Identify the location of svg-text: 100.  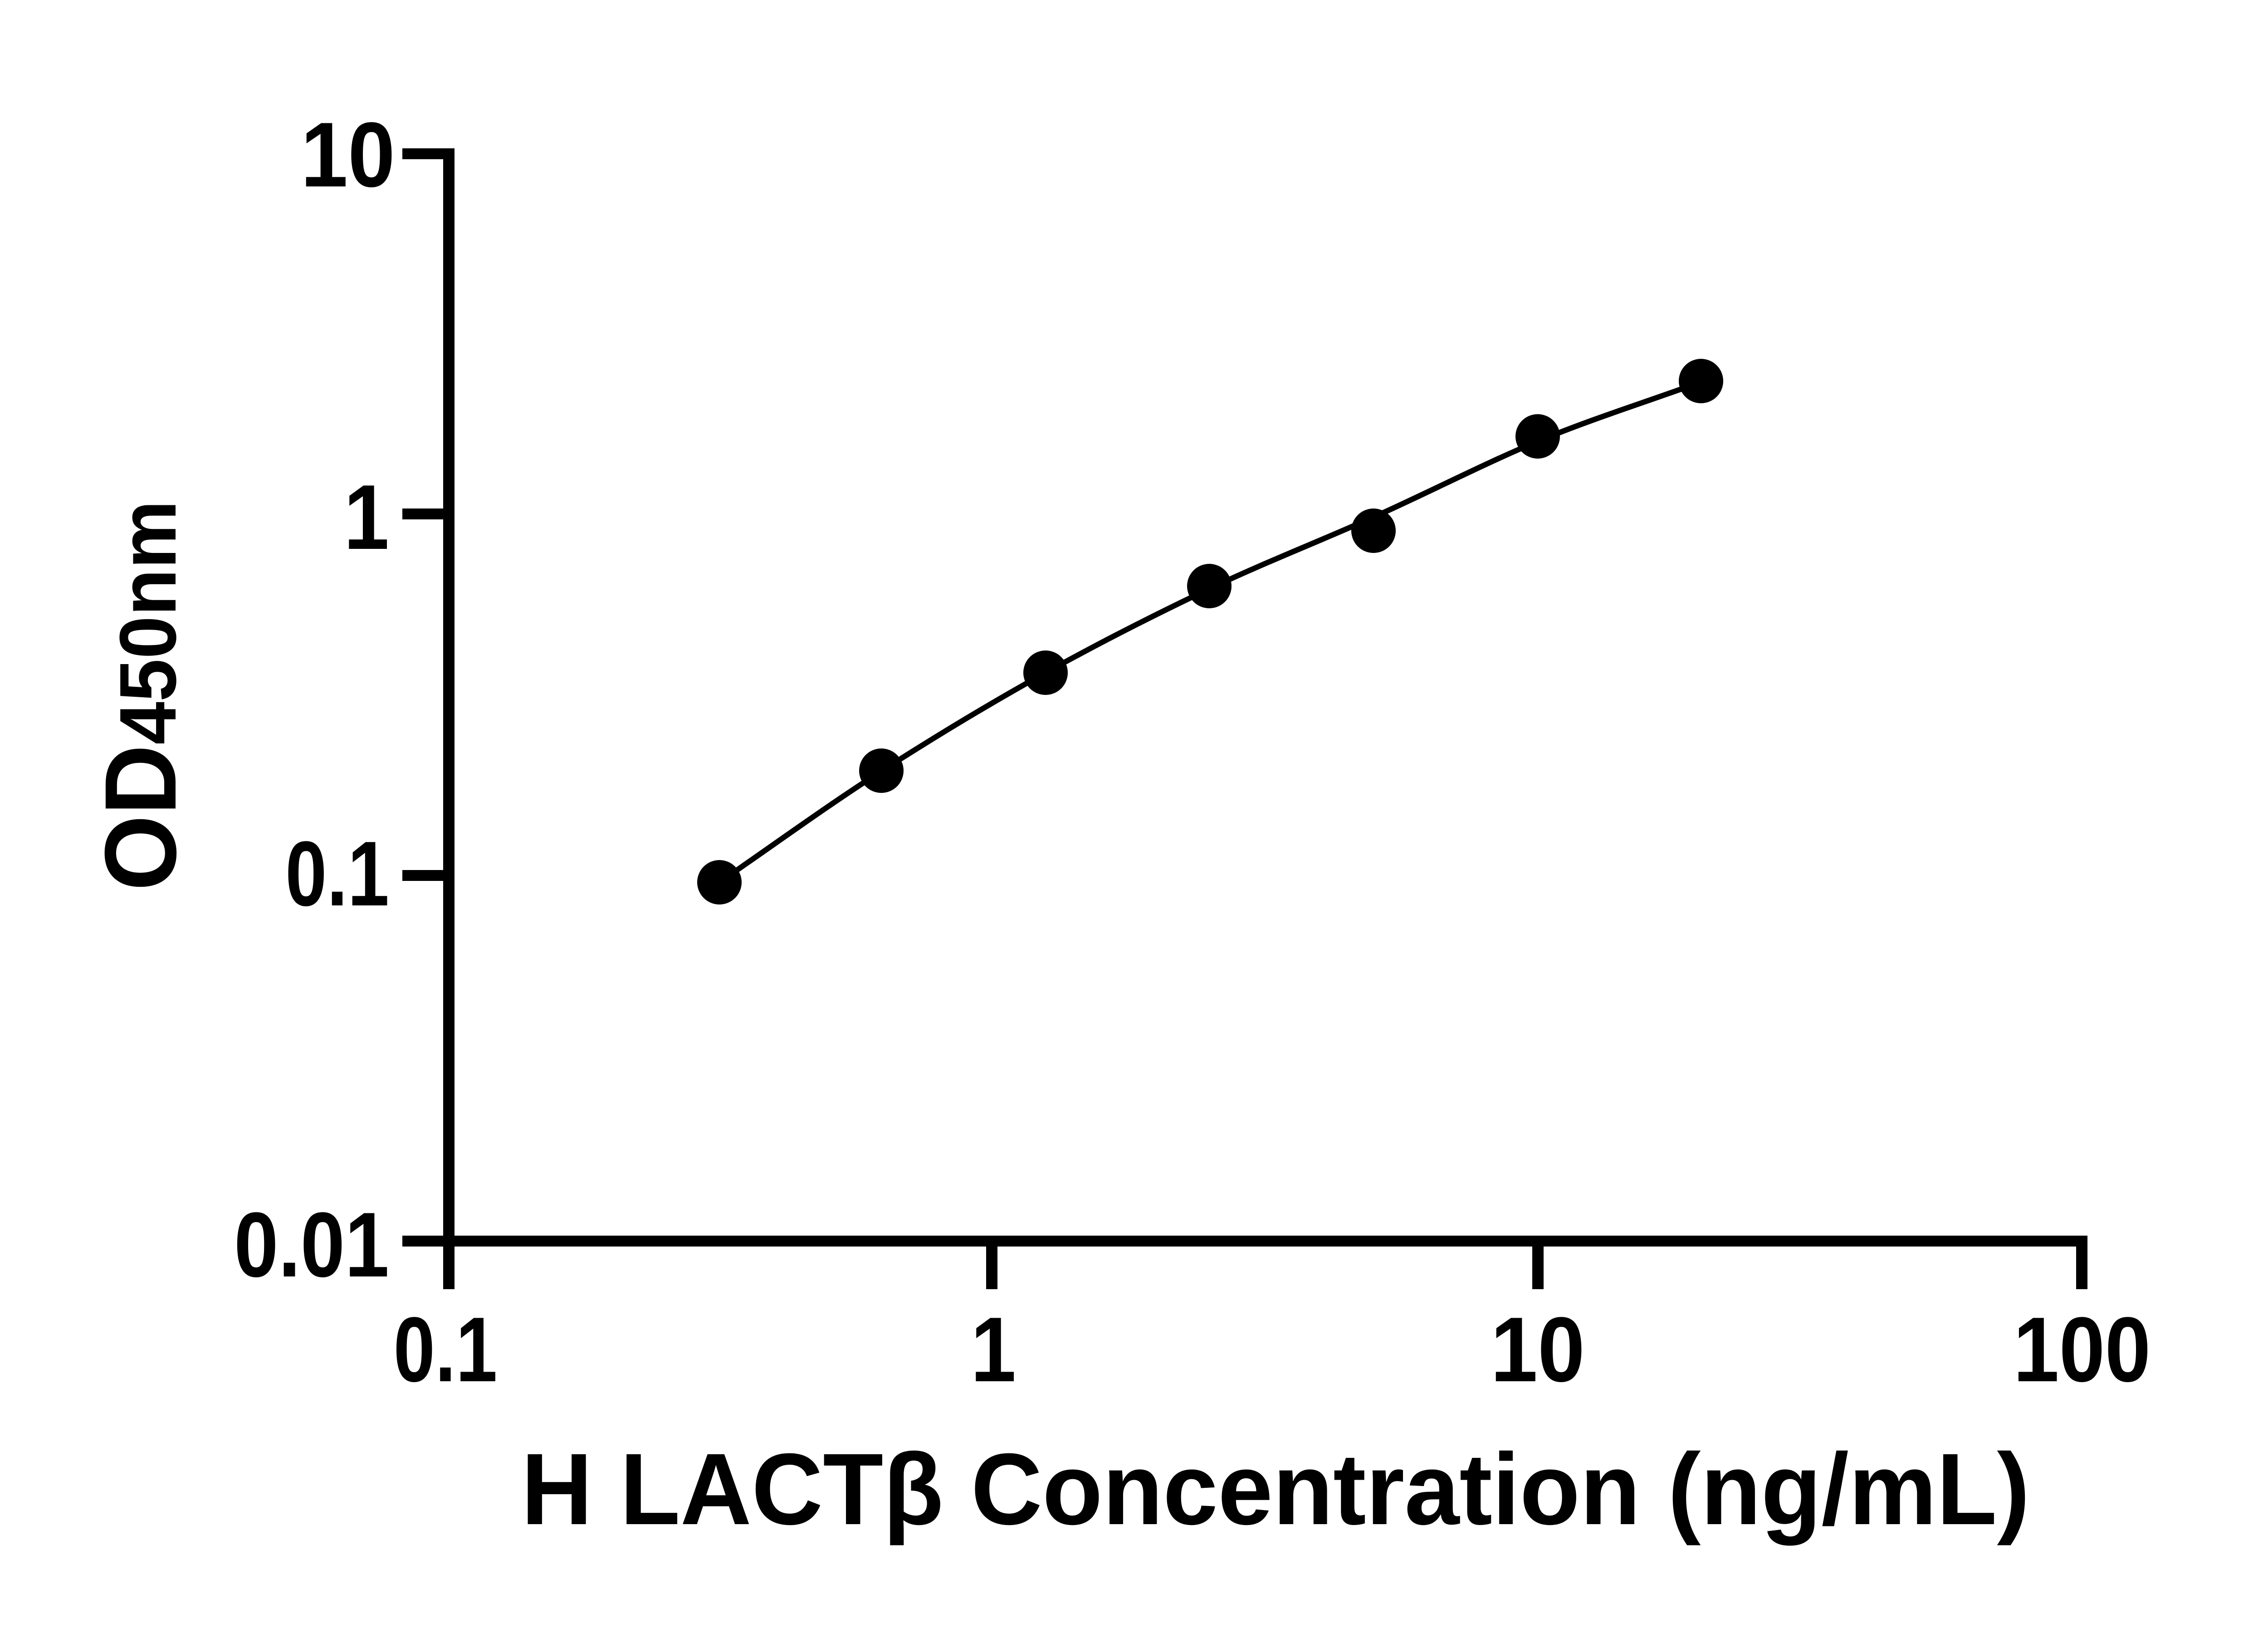
(2083, 1349).